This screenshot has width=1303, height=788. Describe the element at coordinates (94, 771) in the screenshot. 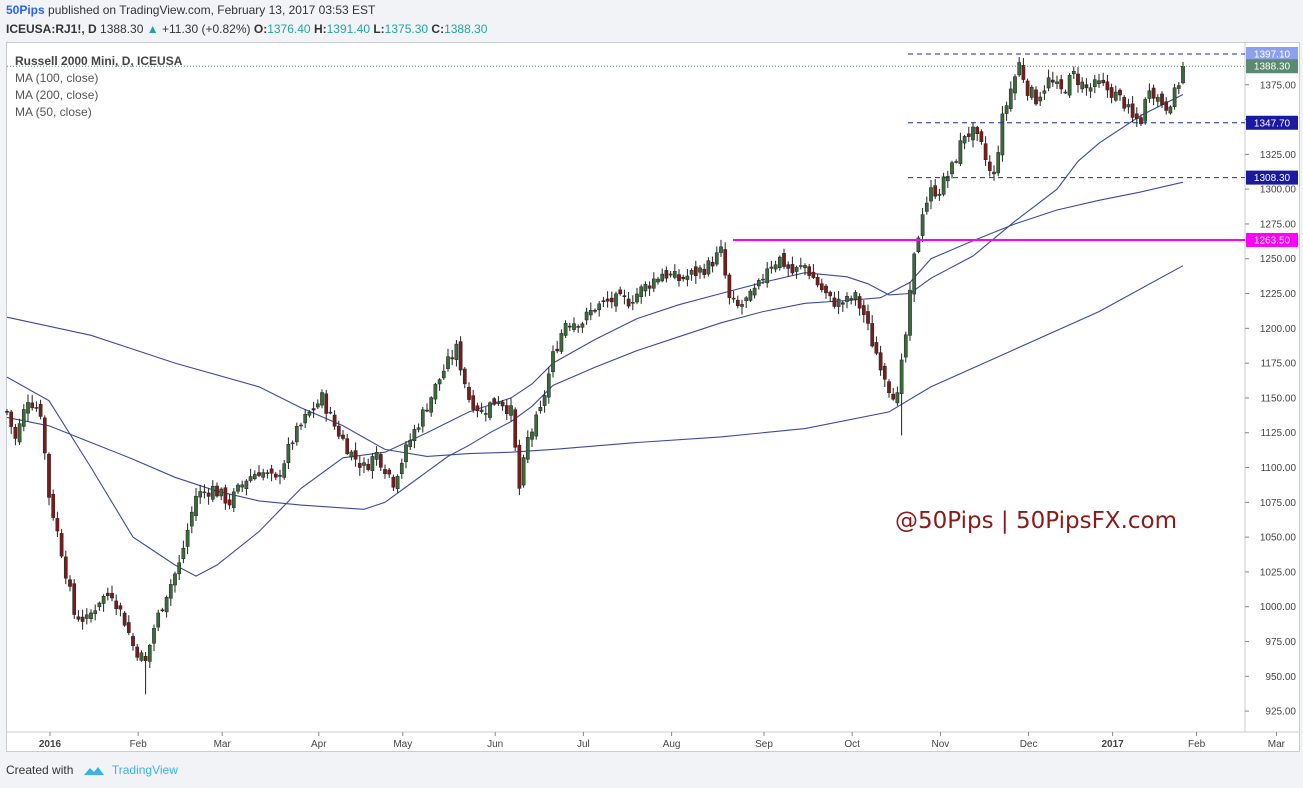

I see `tradingview-logo-icon` at that location.